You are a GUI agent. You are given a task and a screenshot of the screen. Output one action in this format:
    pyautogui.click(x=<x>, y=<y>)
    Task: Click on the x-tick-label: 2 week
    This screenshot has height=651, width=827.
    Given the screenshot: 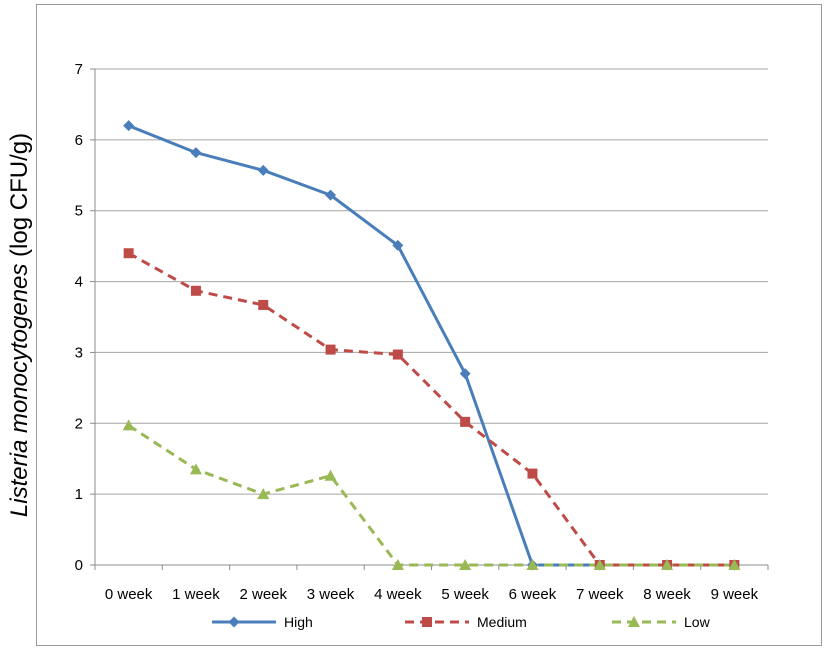 What is the action you would take?
    pyautogui.click(x=263, y=594)
    